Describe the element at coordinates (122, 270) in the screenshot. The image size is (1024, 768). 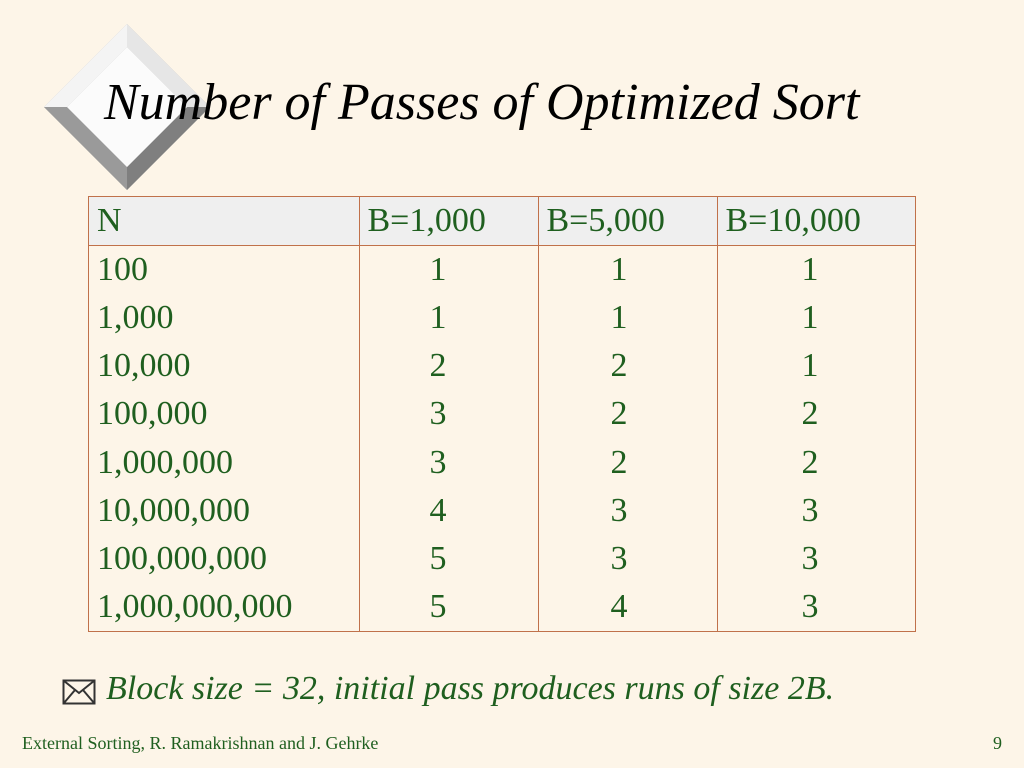
I see `cell-n: 100` at that location.